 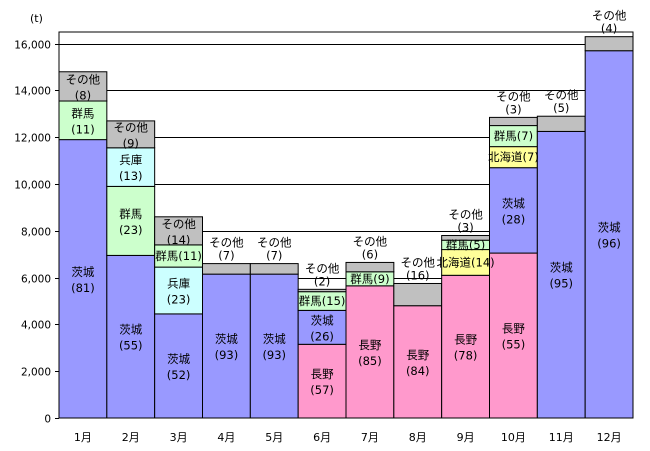 I want to click on segment-inline-label: 北海道(14), so click(x=466, y=262).